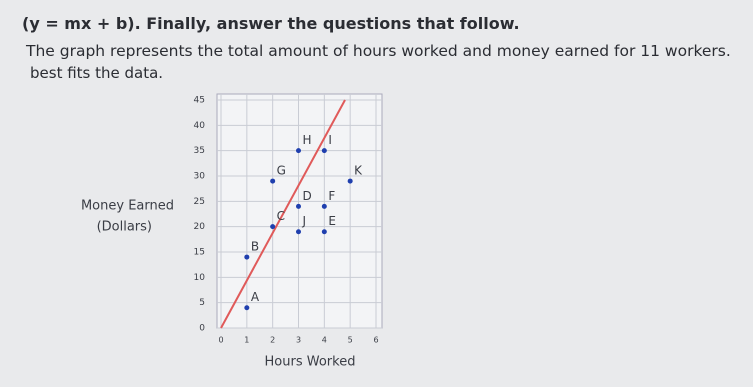 This screenshot has height=387, width=753. I want to click on y-tick-label: 20, so click(200, 227).